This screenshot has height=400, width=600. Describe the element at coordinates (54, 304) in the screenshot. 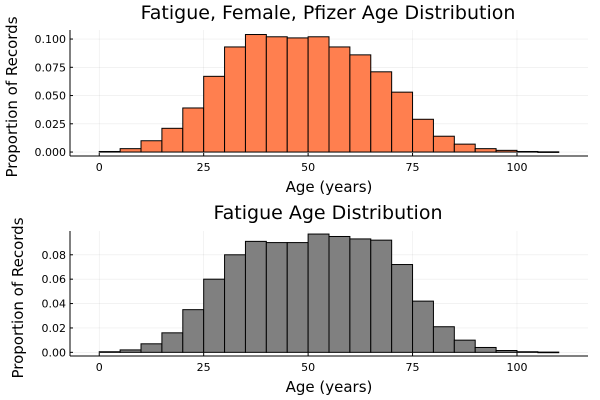

I see `y-tick-label: 0.04` at that location.